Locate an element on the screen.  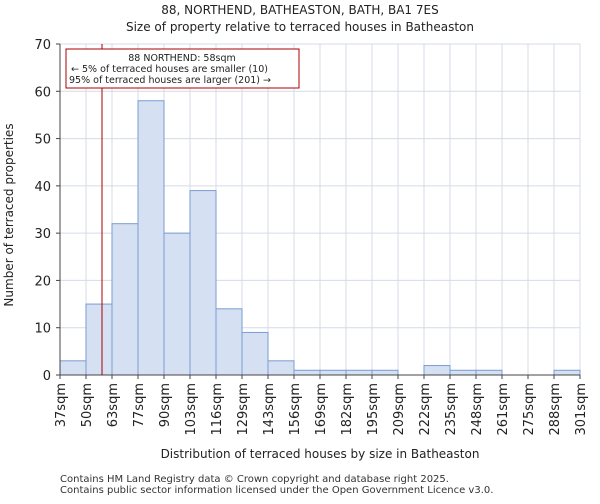
x-tick-label: 288sqm is located at coordinates (555, 409).